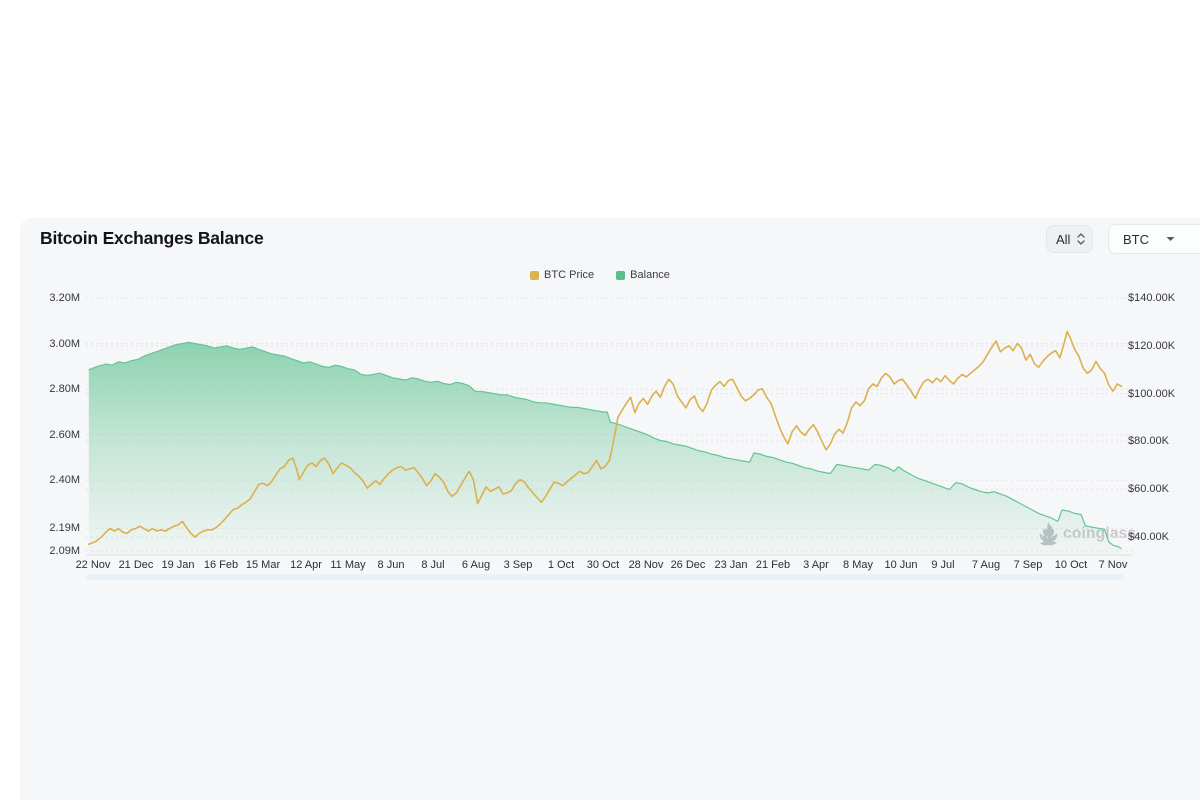  Describe the element at coordinates (178, 565) in the screenshot. I see `x-tick-label: 19 Jan` at that location.